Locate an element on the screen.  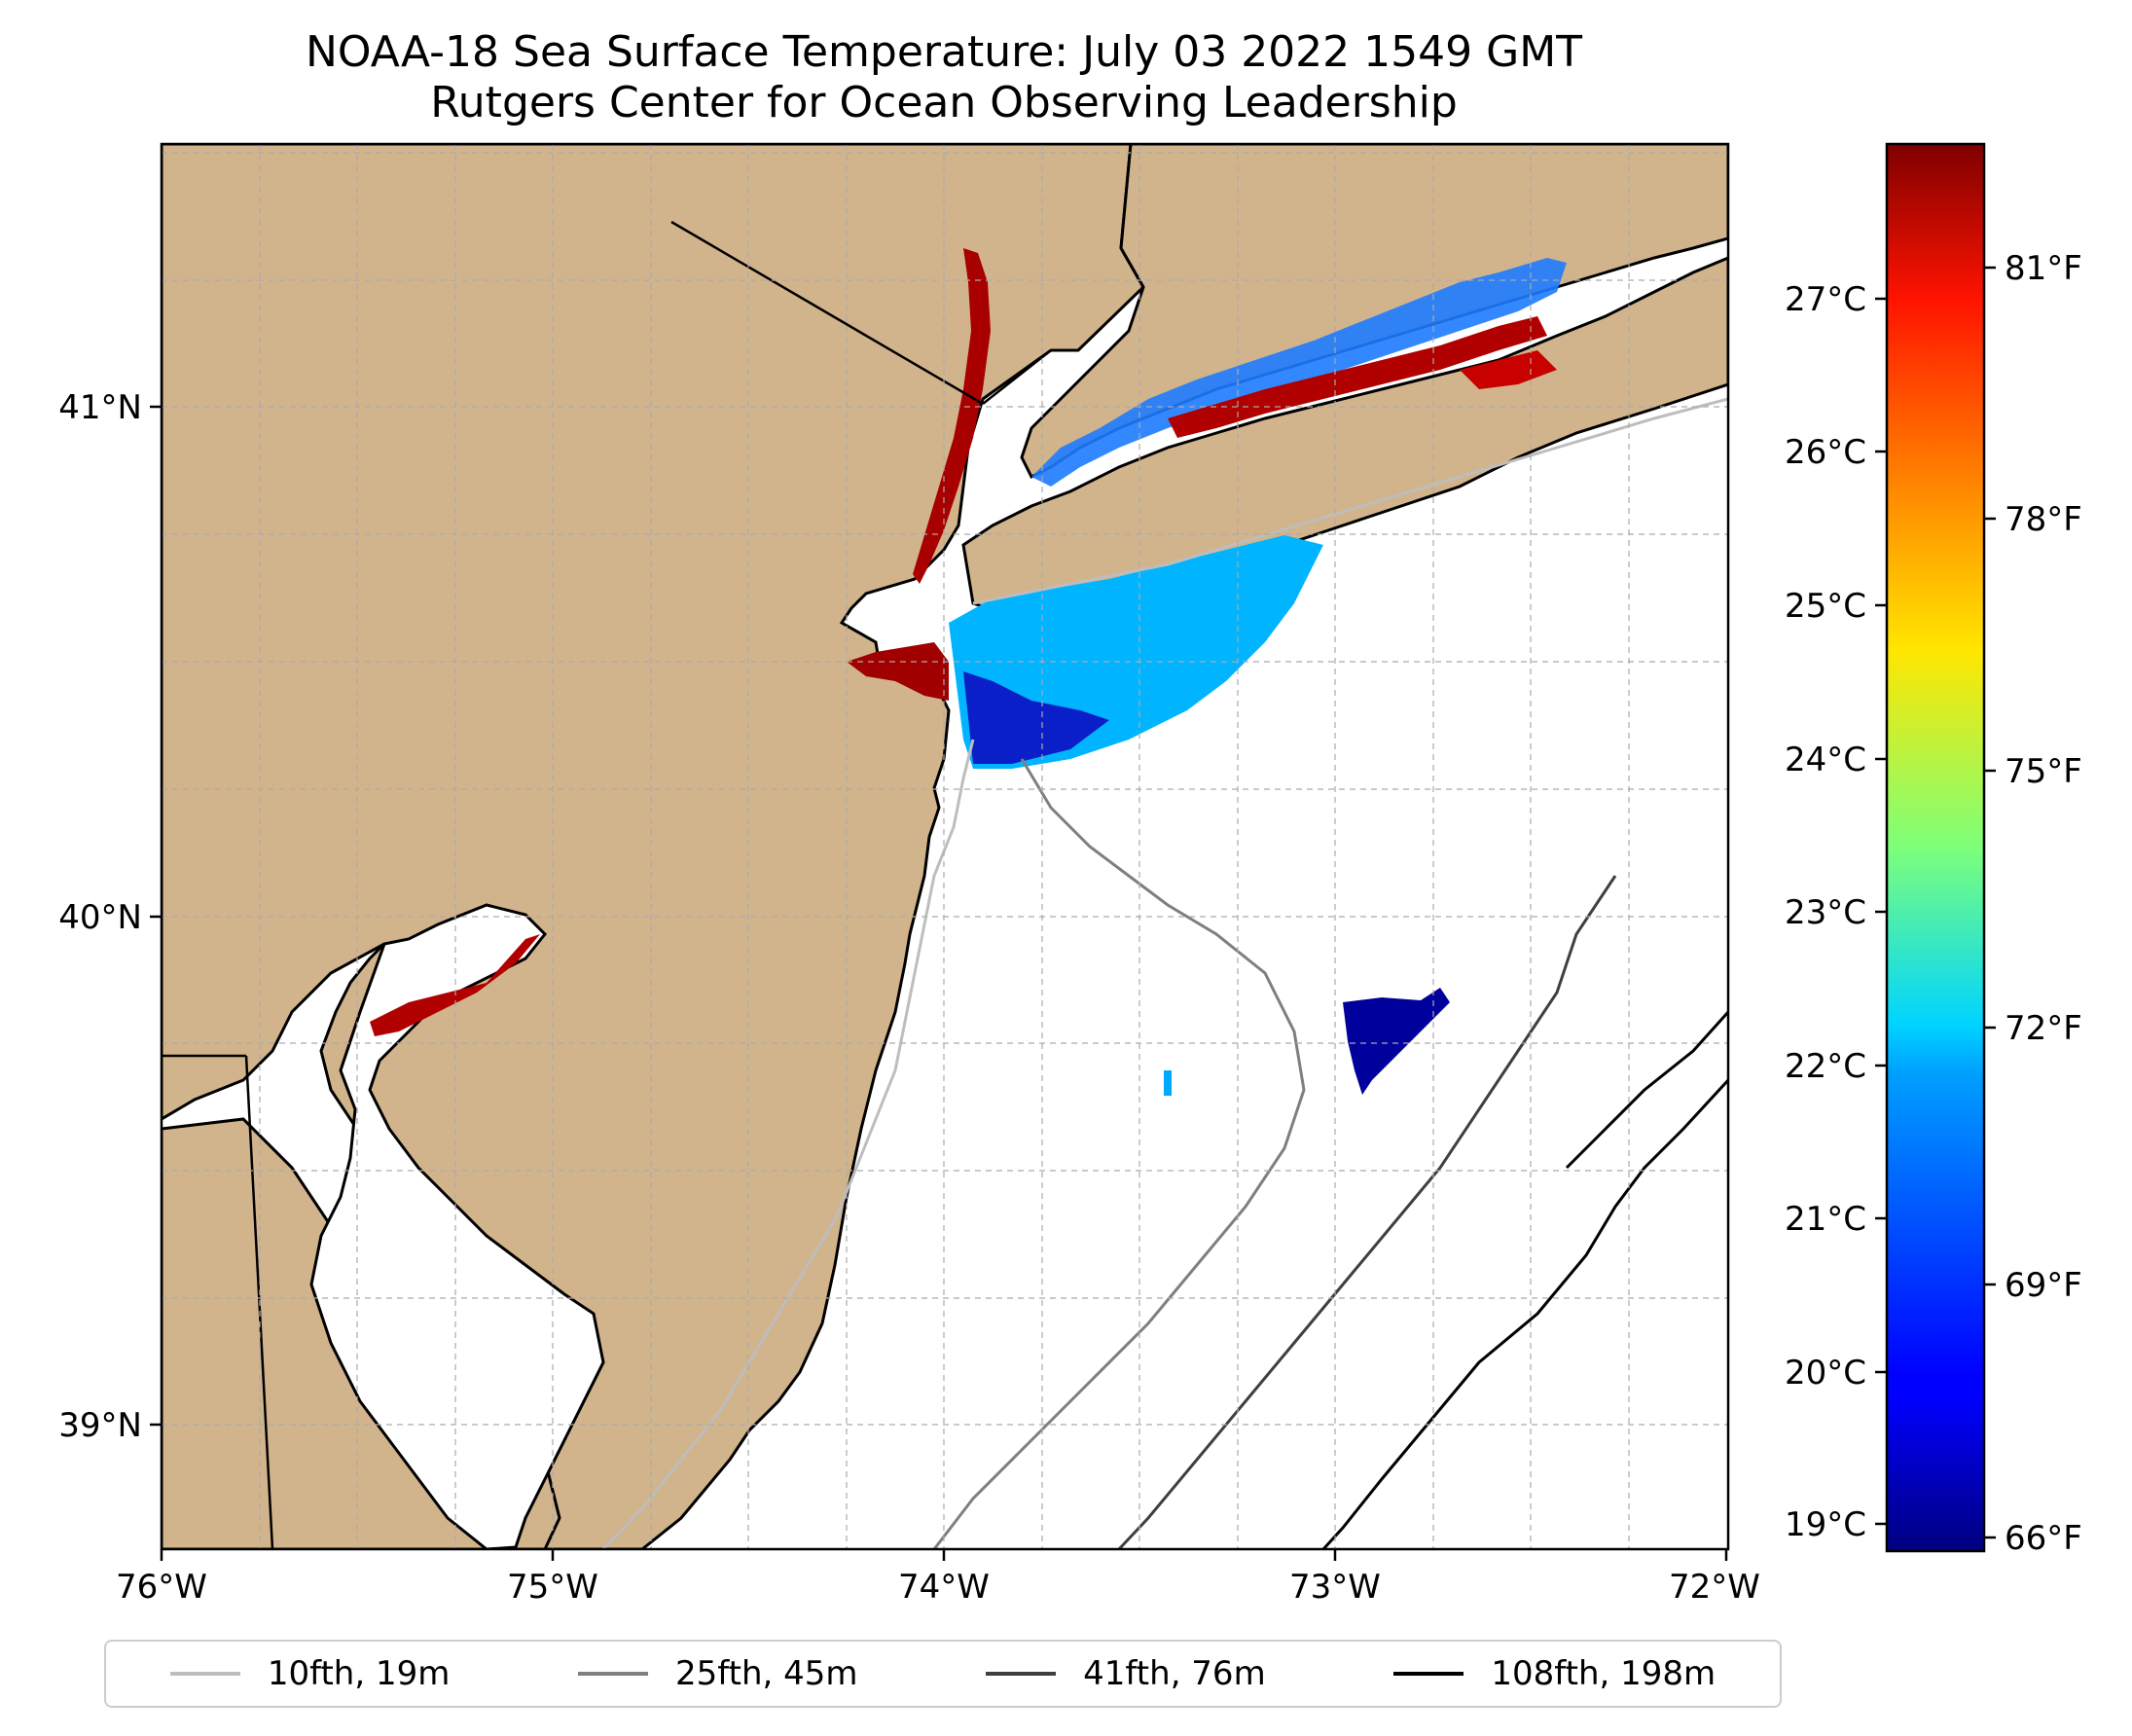
sst-sound-warm is located at coordinates (1358, 377).